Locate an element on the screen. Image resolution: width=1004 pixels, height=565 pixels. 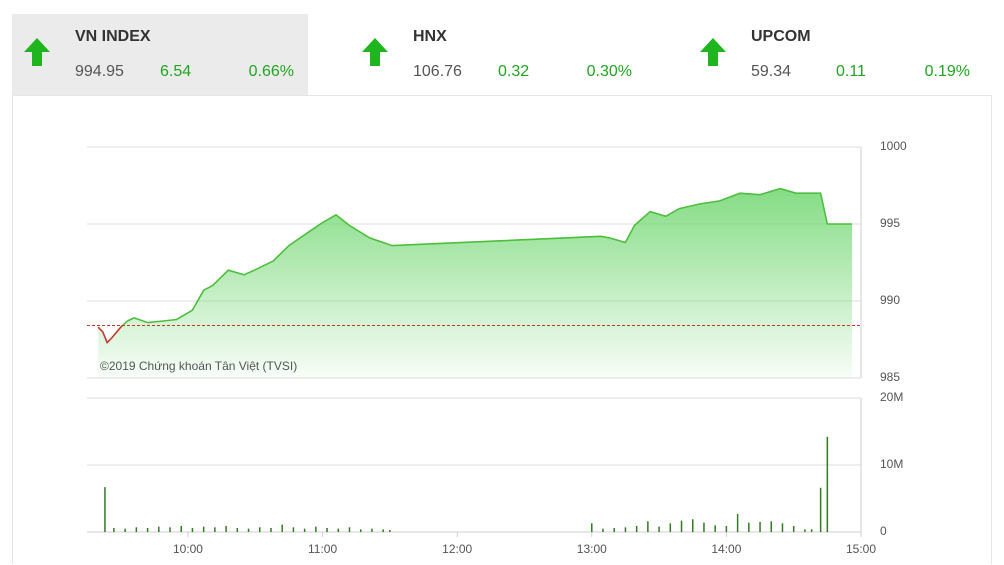
index-value: 994.95 is located at coordinates (99, 71).